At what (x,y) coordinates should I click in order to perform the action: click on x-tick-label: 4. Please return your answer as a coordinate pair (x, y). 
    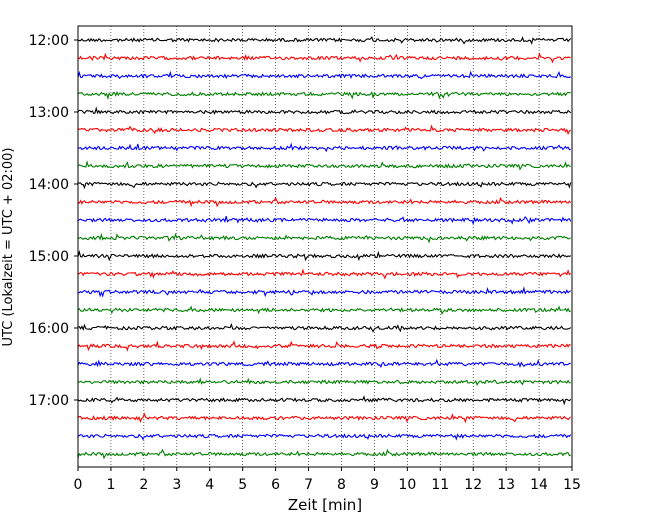
    Looking at the image, I should click on (209, 485).